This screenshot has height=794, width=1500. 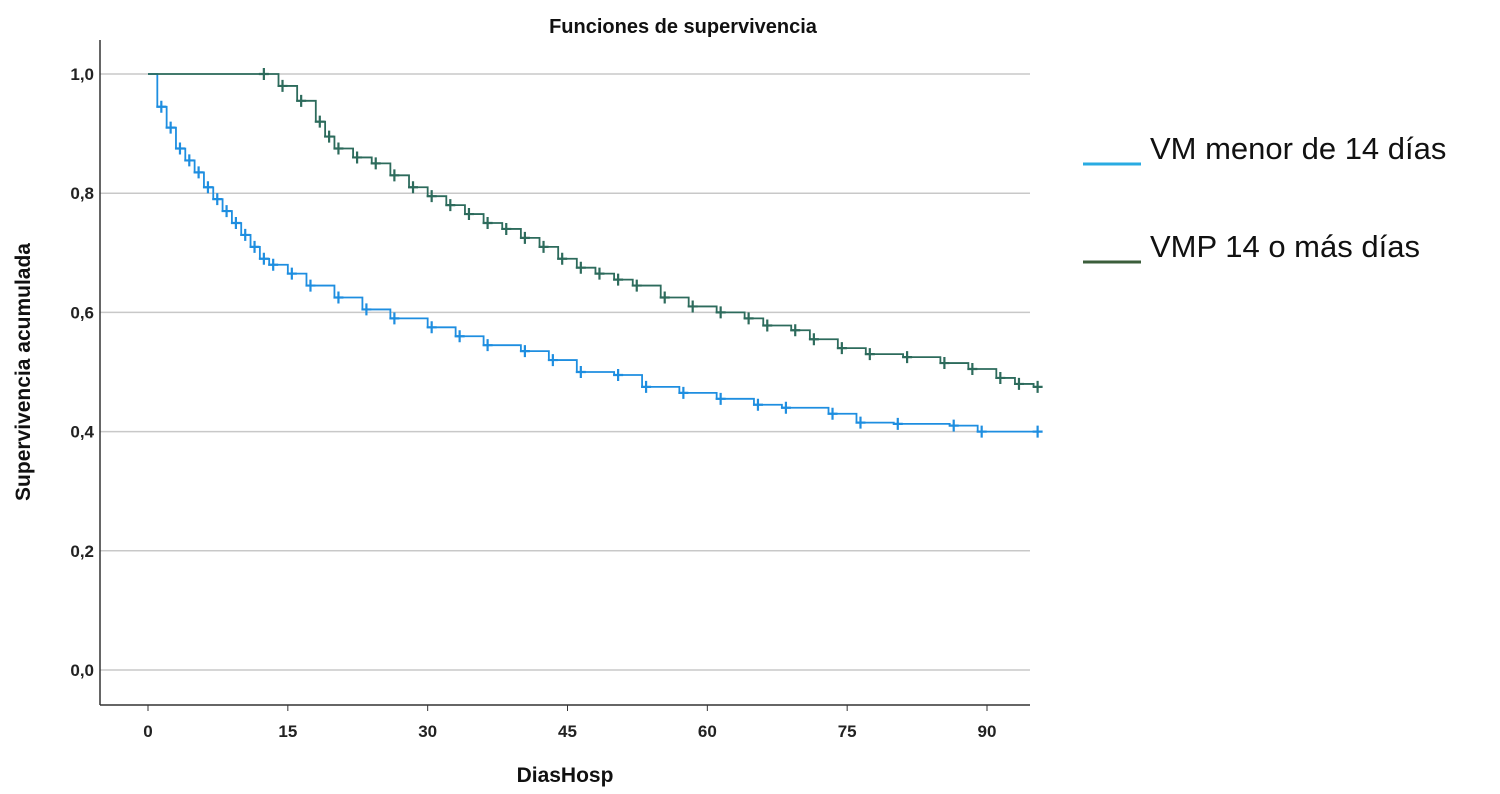 I want to click on y-tick-label: 0,6, so click(x=82, y=312).